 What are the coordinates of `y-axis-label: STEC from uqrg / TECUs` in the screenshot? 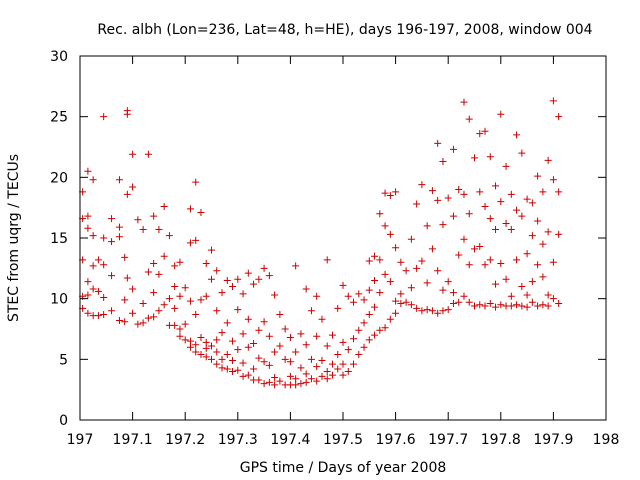 It's located at (14, 238).